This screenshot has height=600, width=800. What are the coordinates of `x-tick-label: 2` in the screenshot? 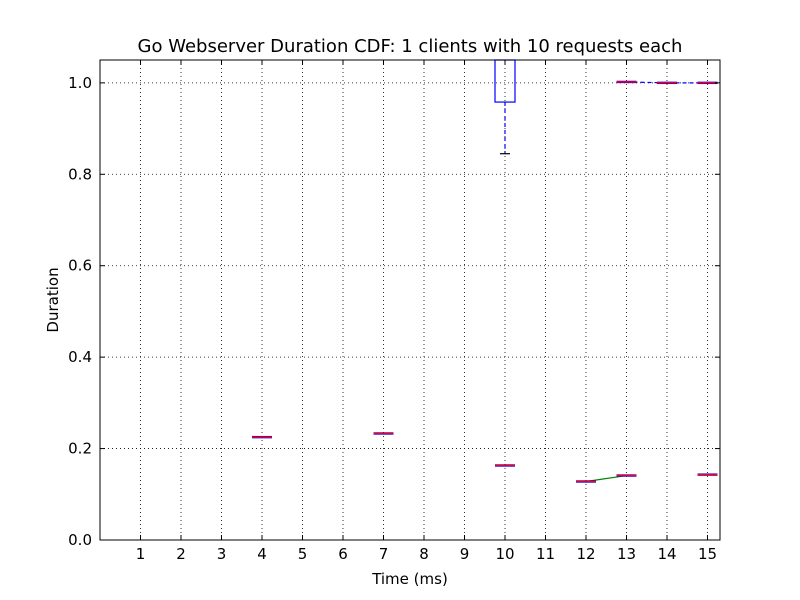 It's located at (181, 554).